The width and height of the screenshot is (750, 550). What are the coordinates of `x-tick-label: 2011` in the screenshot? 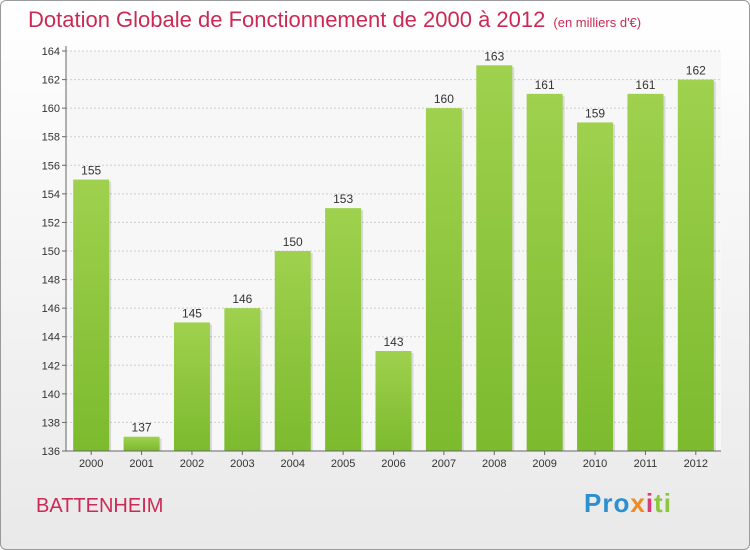 It's located at (646, 464).